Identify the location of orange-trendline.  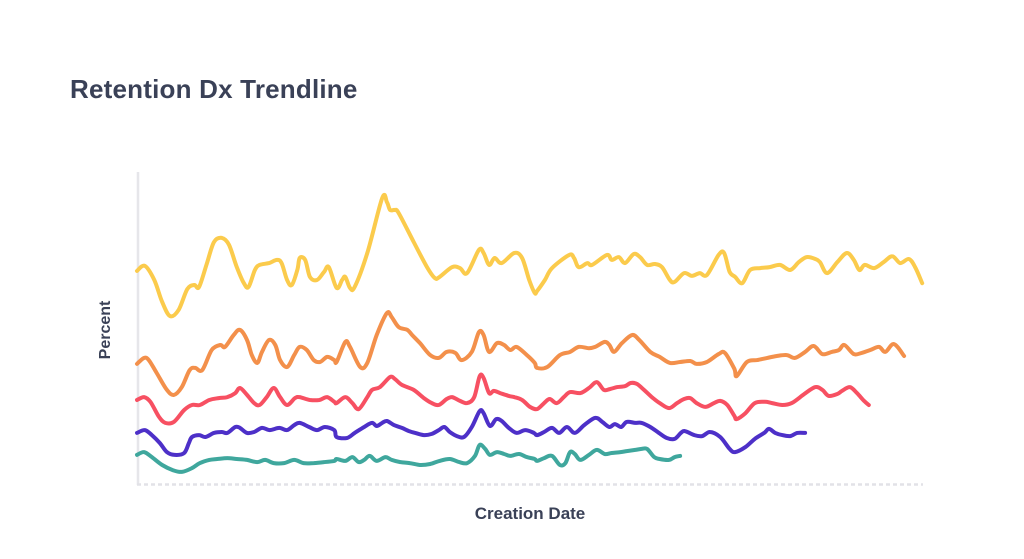
(521, 353).